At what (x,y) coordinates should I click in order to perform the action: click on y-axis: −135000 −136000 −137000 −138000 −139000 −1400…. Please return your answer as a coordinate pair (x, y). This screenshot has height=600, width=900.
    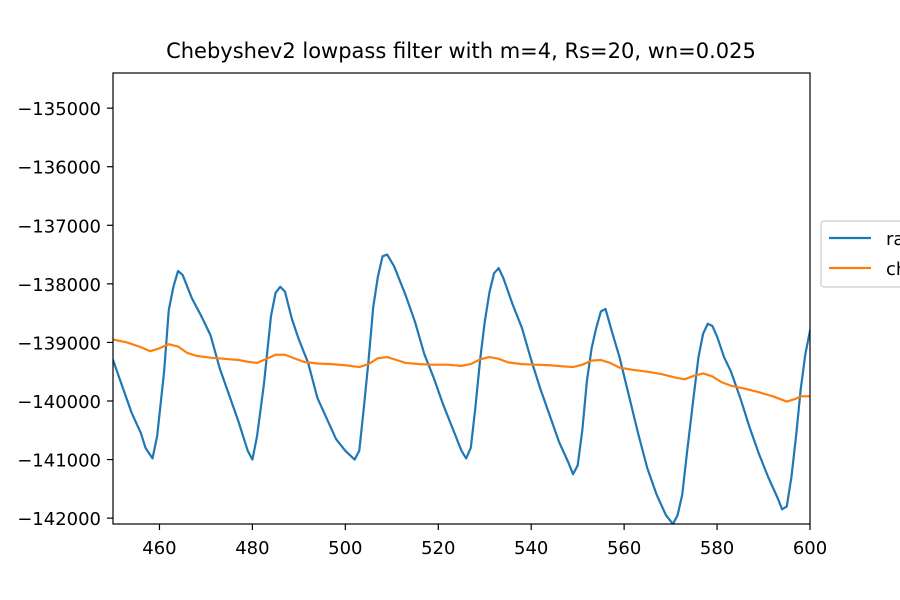
    Looking at the image, I should click on (65, 314).